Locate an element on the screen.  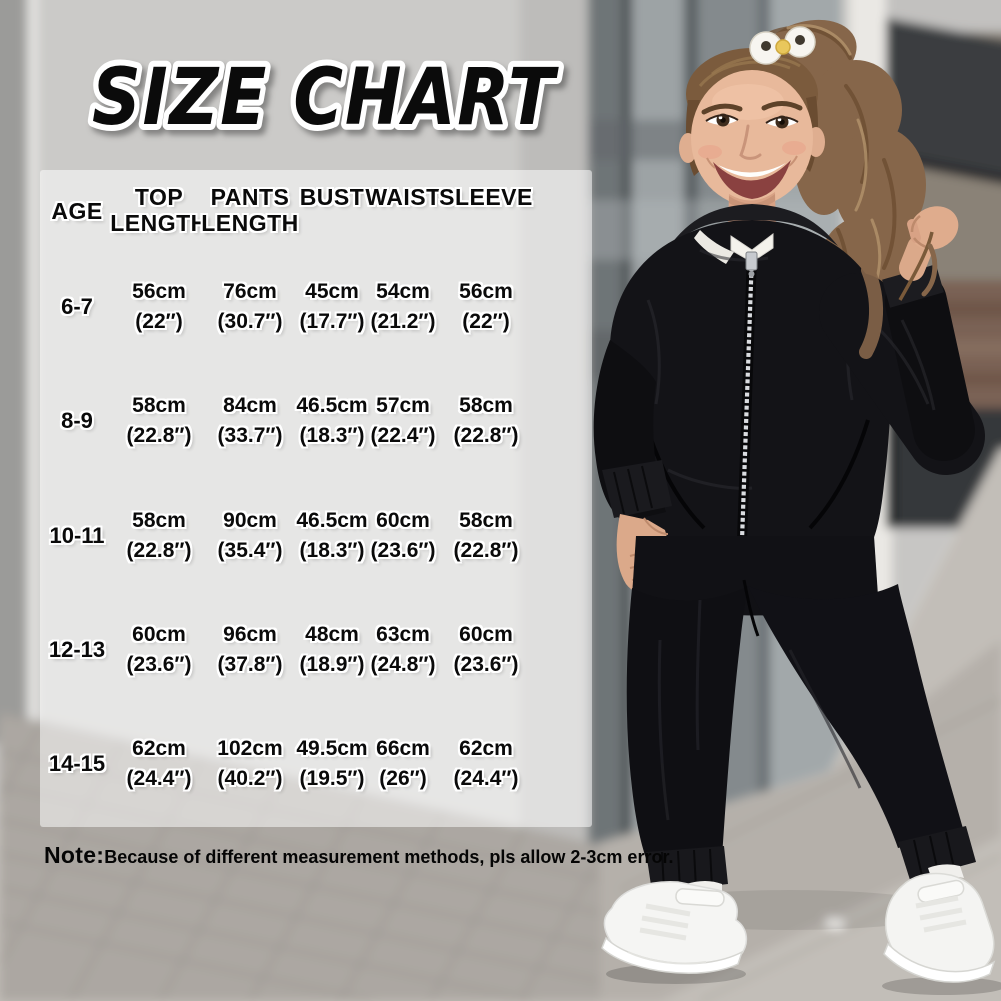
hood is located at coordinates (753, 226).